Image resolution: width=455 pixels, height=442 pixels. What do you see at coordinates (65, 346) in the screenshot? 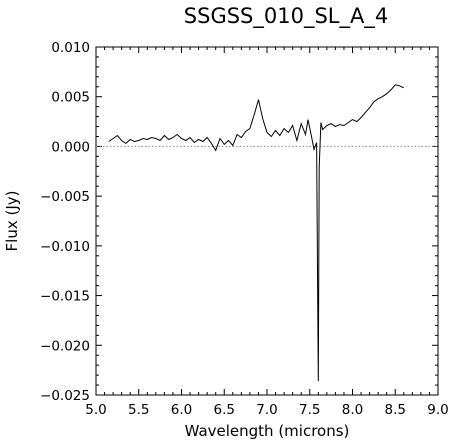
I see `y-tick-label: −0.020` at bounding box center [65, 346].